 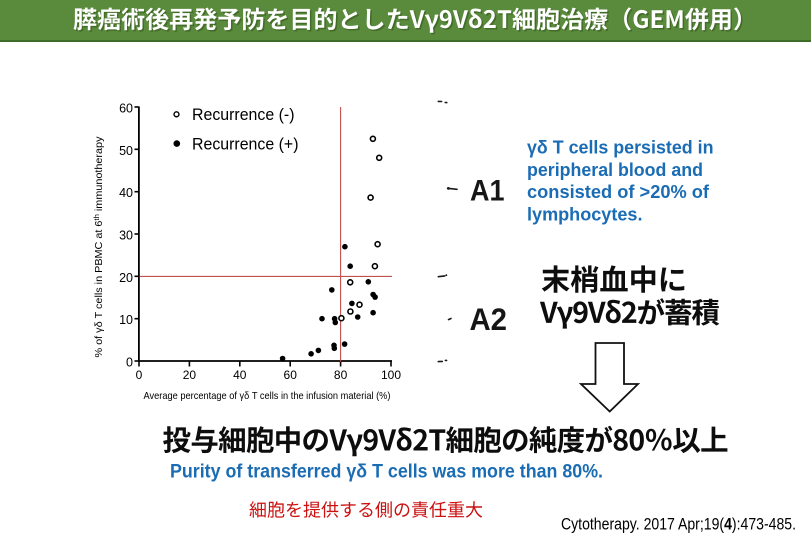 What do you see at coordinates (126, 320) in the screenshot?
I see `svg-text: 10` at bounding box center [126, 320].